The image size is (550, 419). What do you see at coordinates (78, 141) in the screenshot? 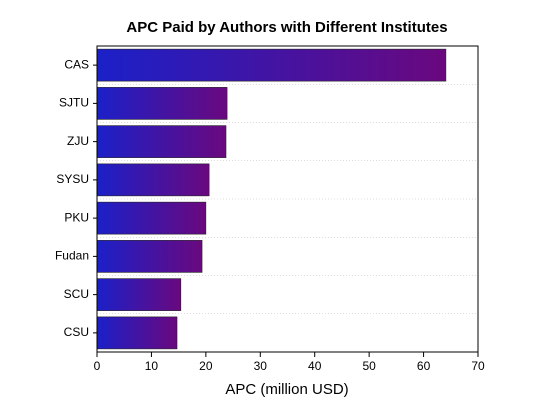
I see `y-tick-label: ZJU` at bounding box center [78, 141].